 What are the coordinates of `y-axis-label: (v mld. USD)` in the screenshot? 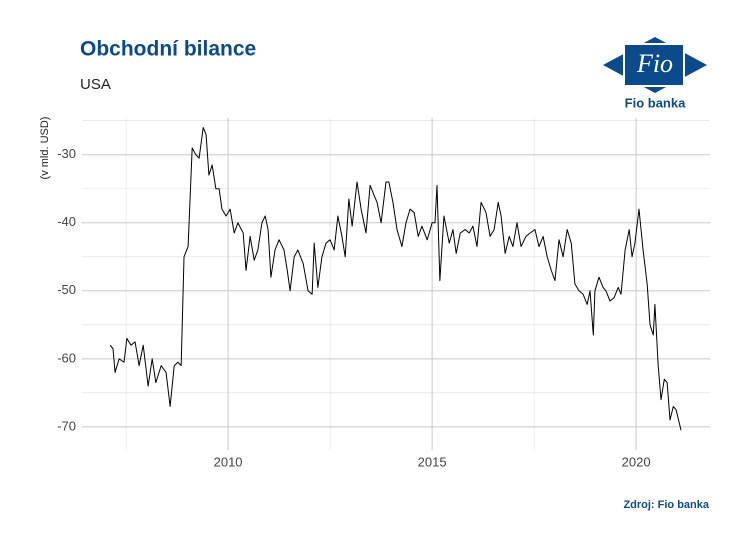 It's located at (45, 148).